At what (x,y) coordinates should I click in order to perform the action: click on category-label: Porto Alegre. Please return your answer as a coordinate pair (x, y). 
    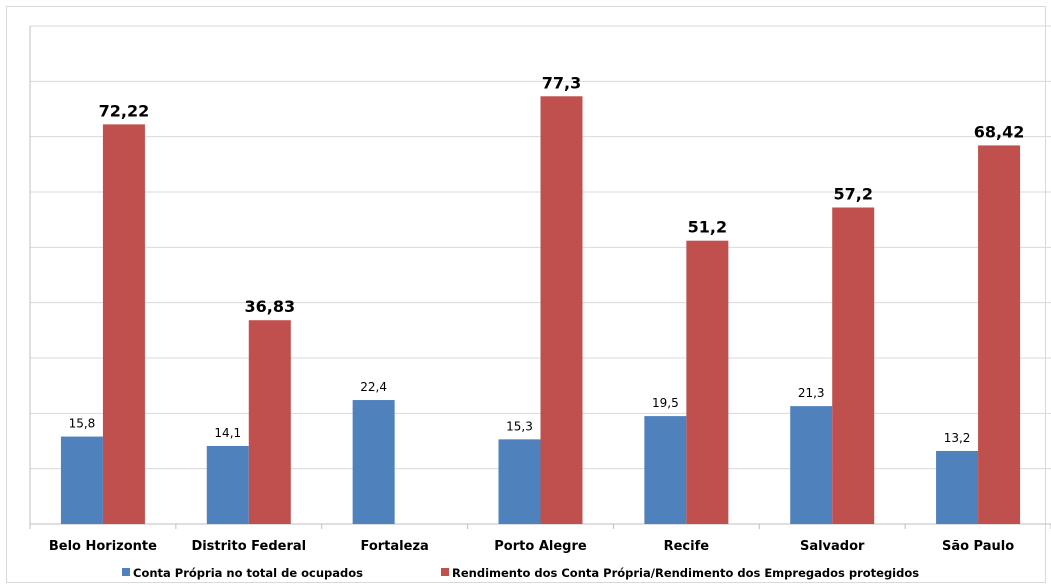
    Looking at the image, I should click on (540, 546).